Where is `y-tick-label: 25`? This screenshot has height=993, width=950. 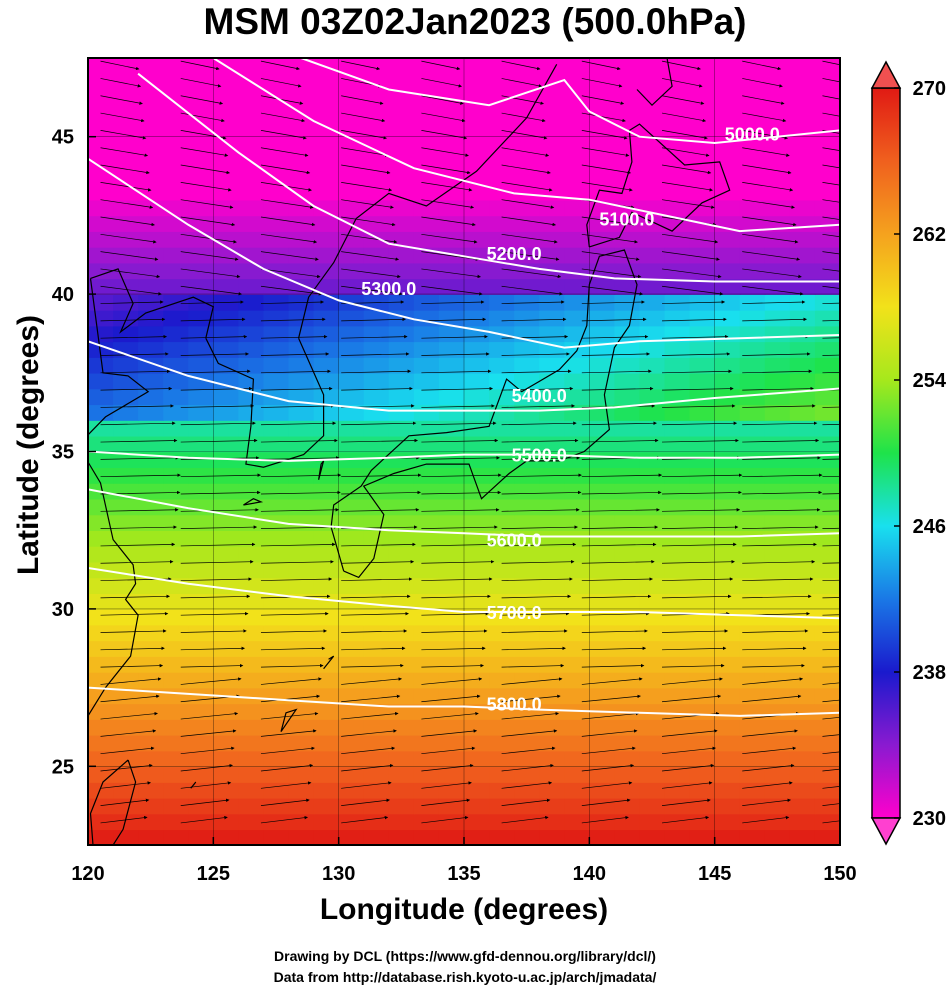 y-tick-label: 25 is located at coordinates (63, 767).